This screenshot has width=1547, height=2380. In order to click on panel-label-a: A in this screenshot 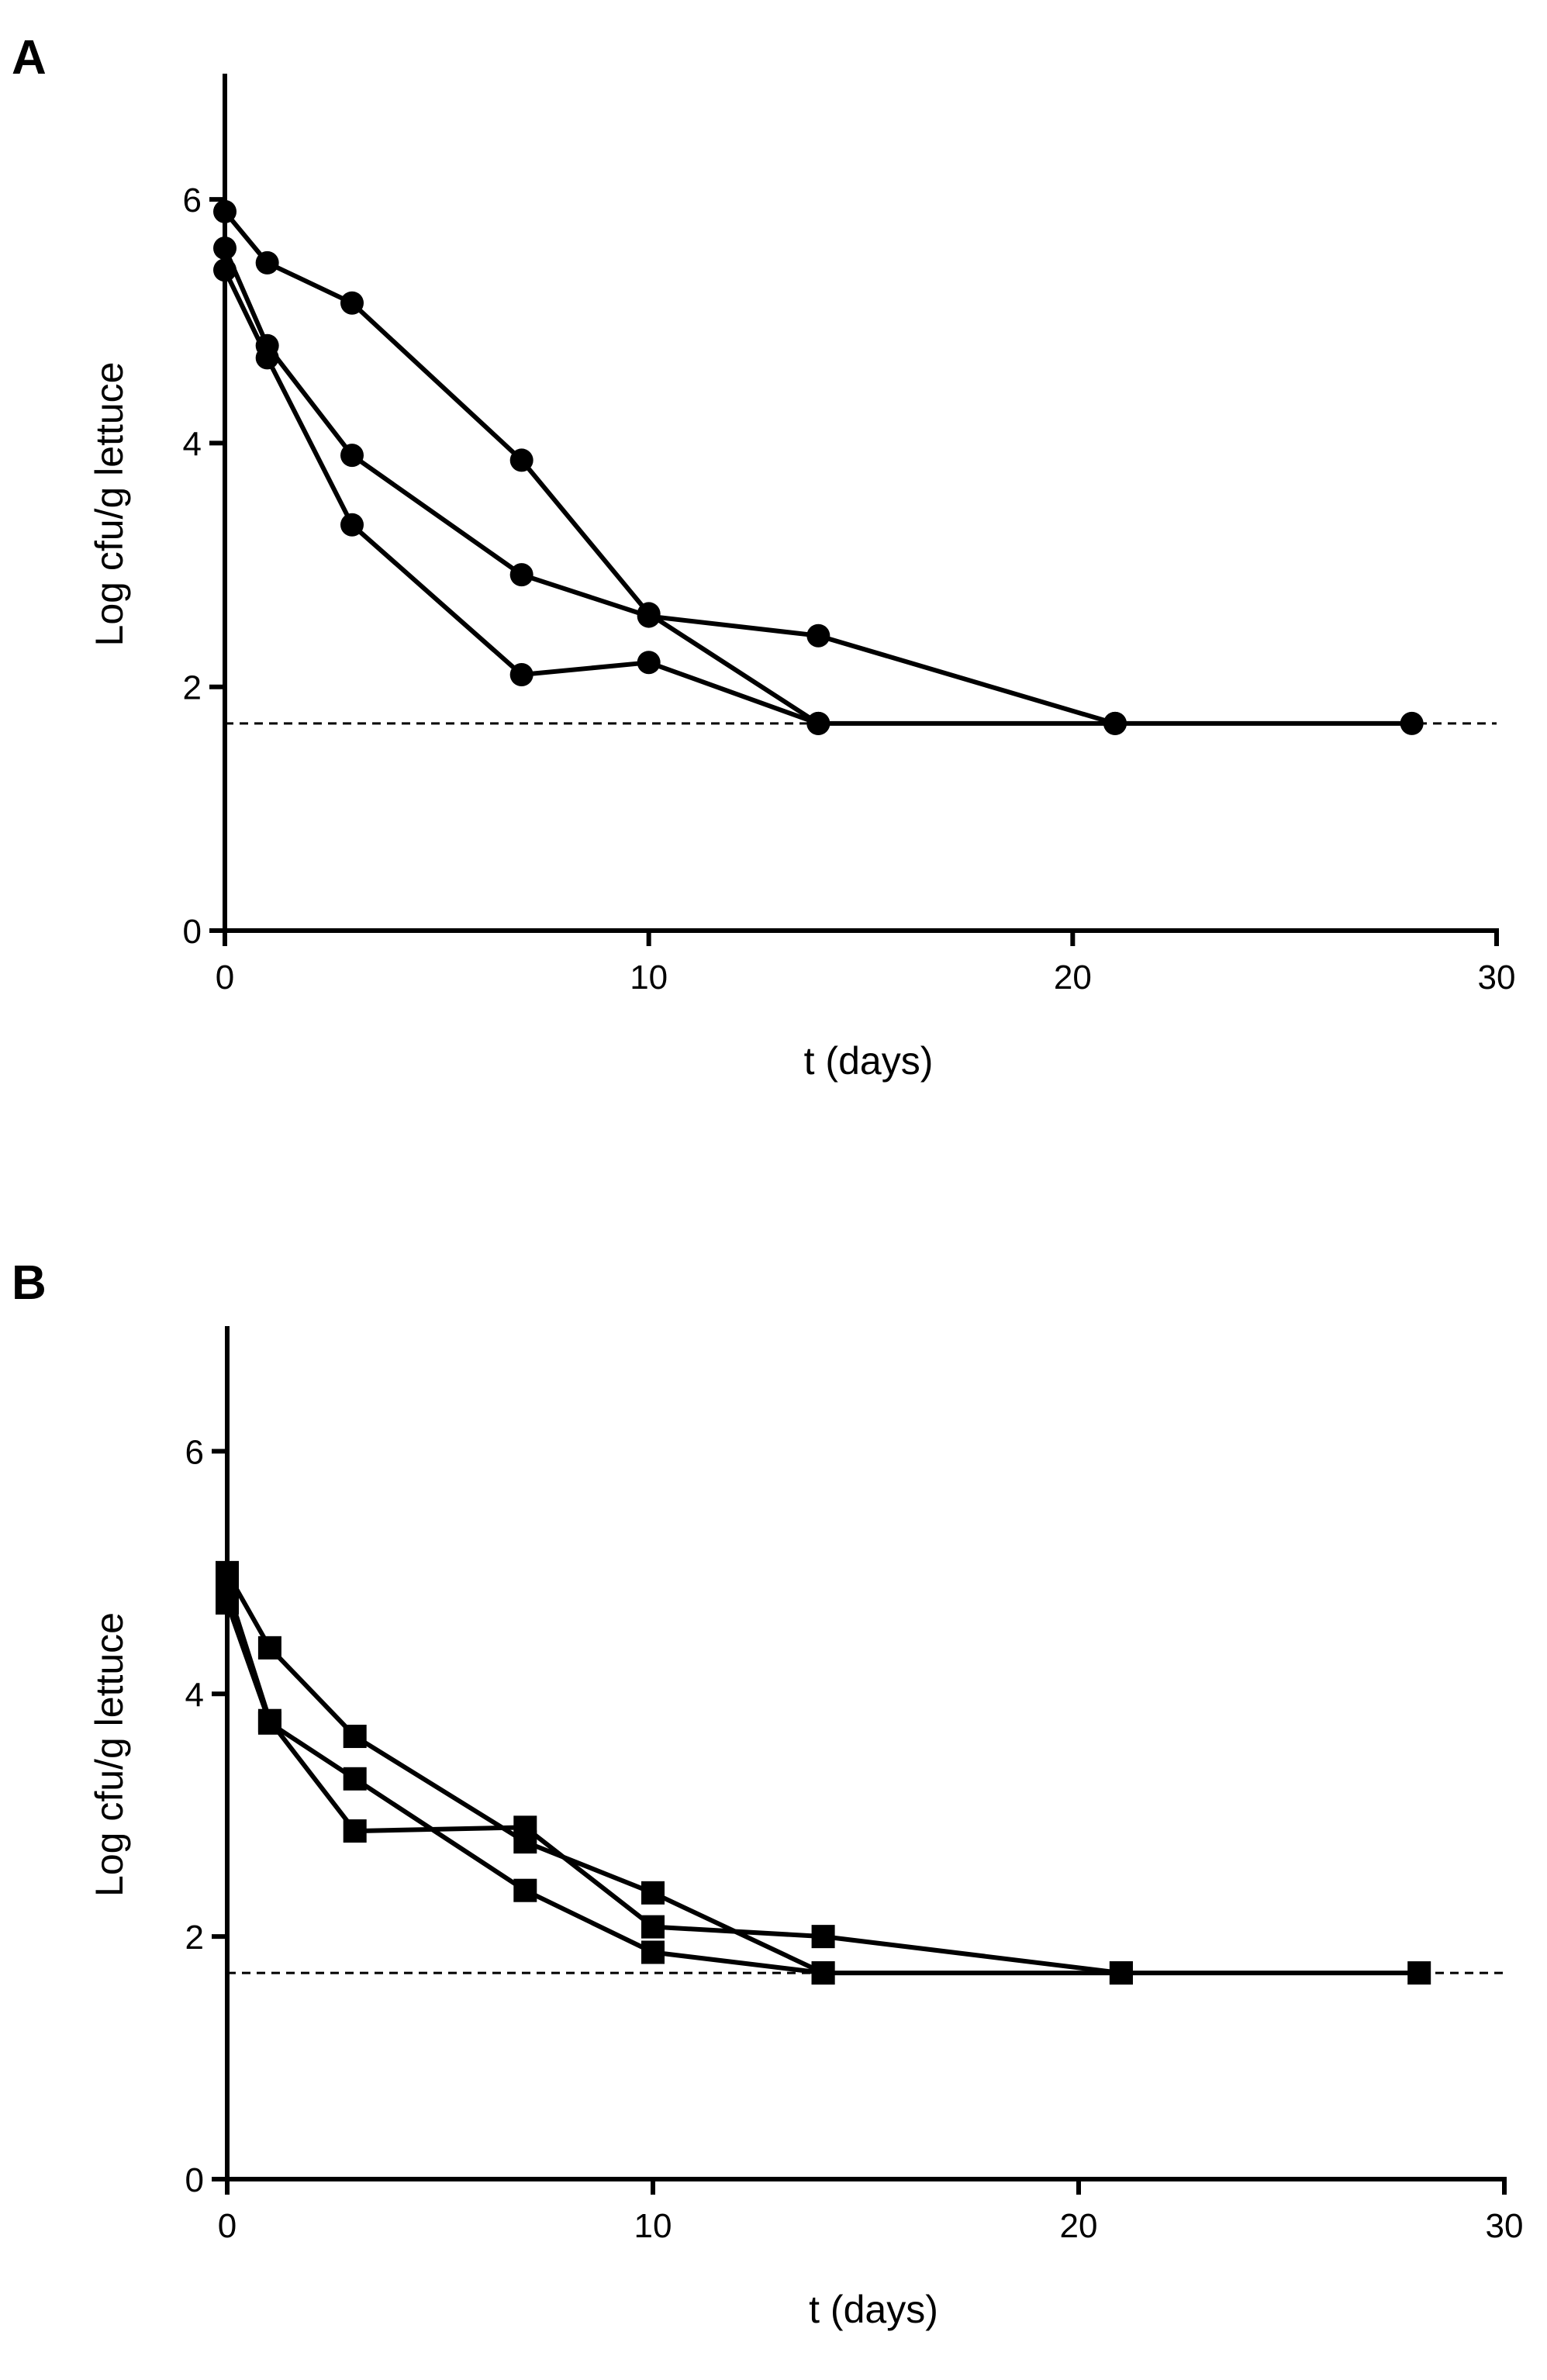, I will do `click(30, 58)`.